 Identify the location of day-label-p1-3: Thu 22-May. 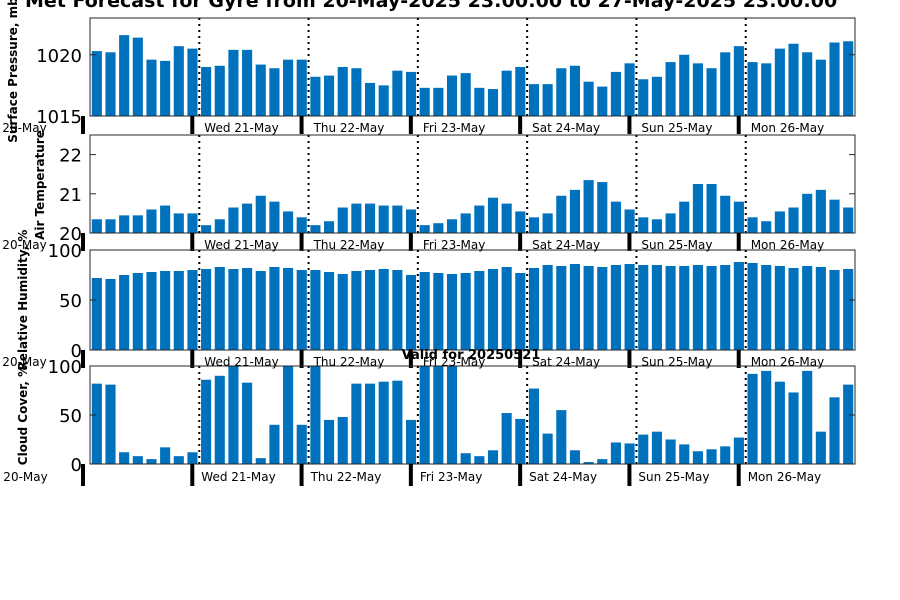
(349, 128).